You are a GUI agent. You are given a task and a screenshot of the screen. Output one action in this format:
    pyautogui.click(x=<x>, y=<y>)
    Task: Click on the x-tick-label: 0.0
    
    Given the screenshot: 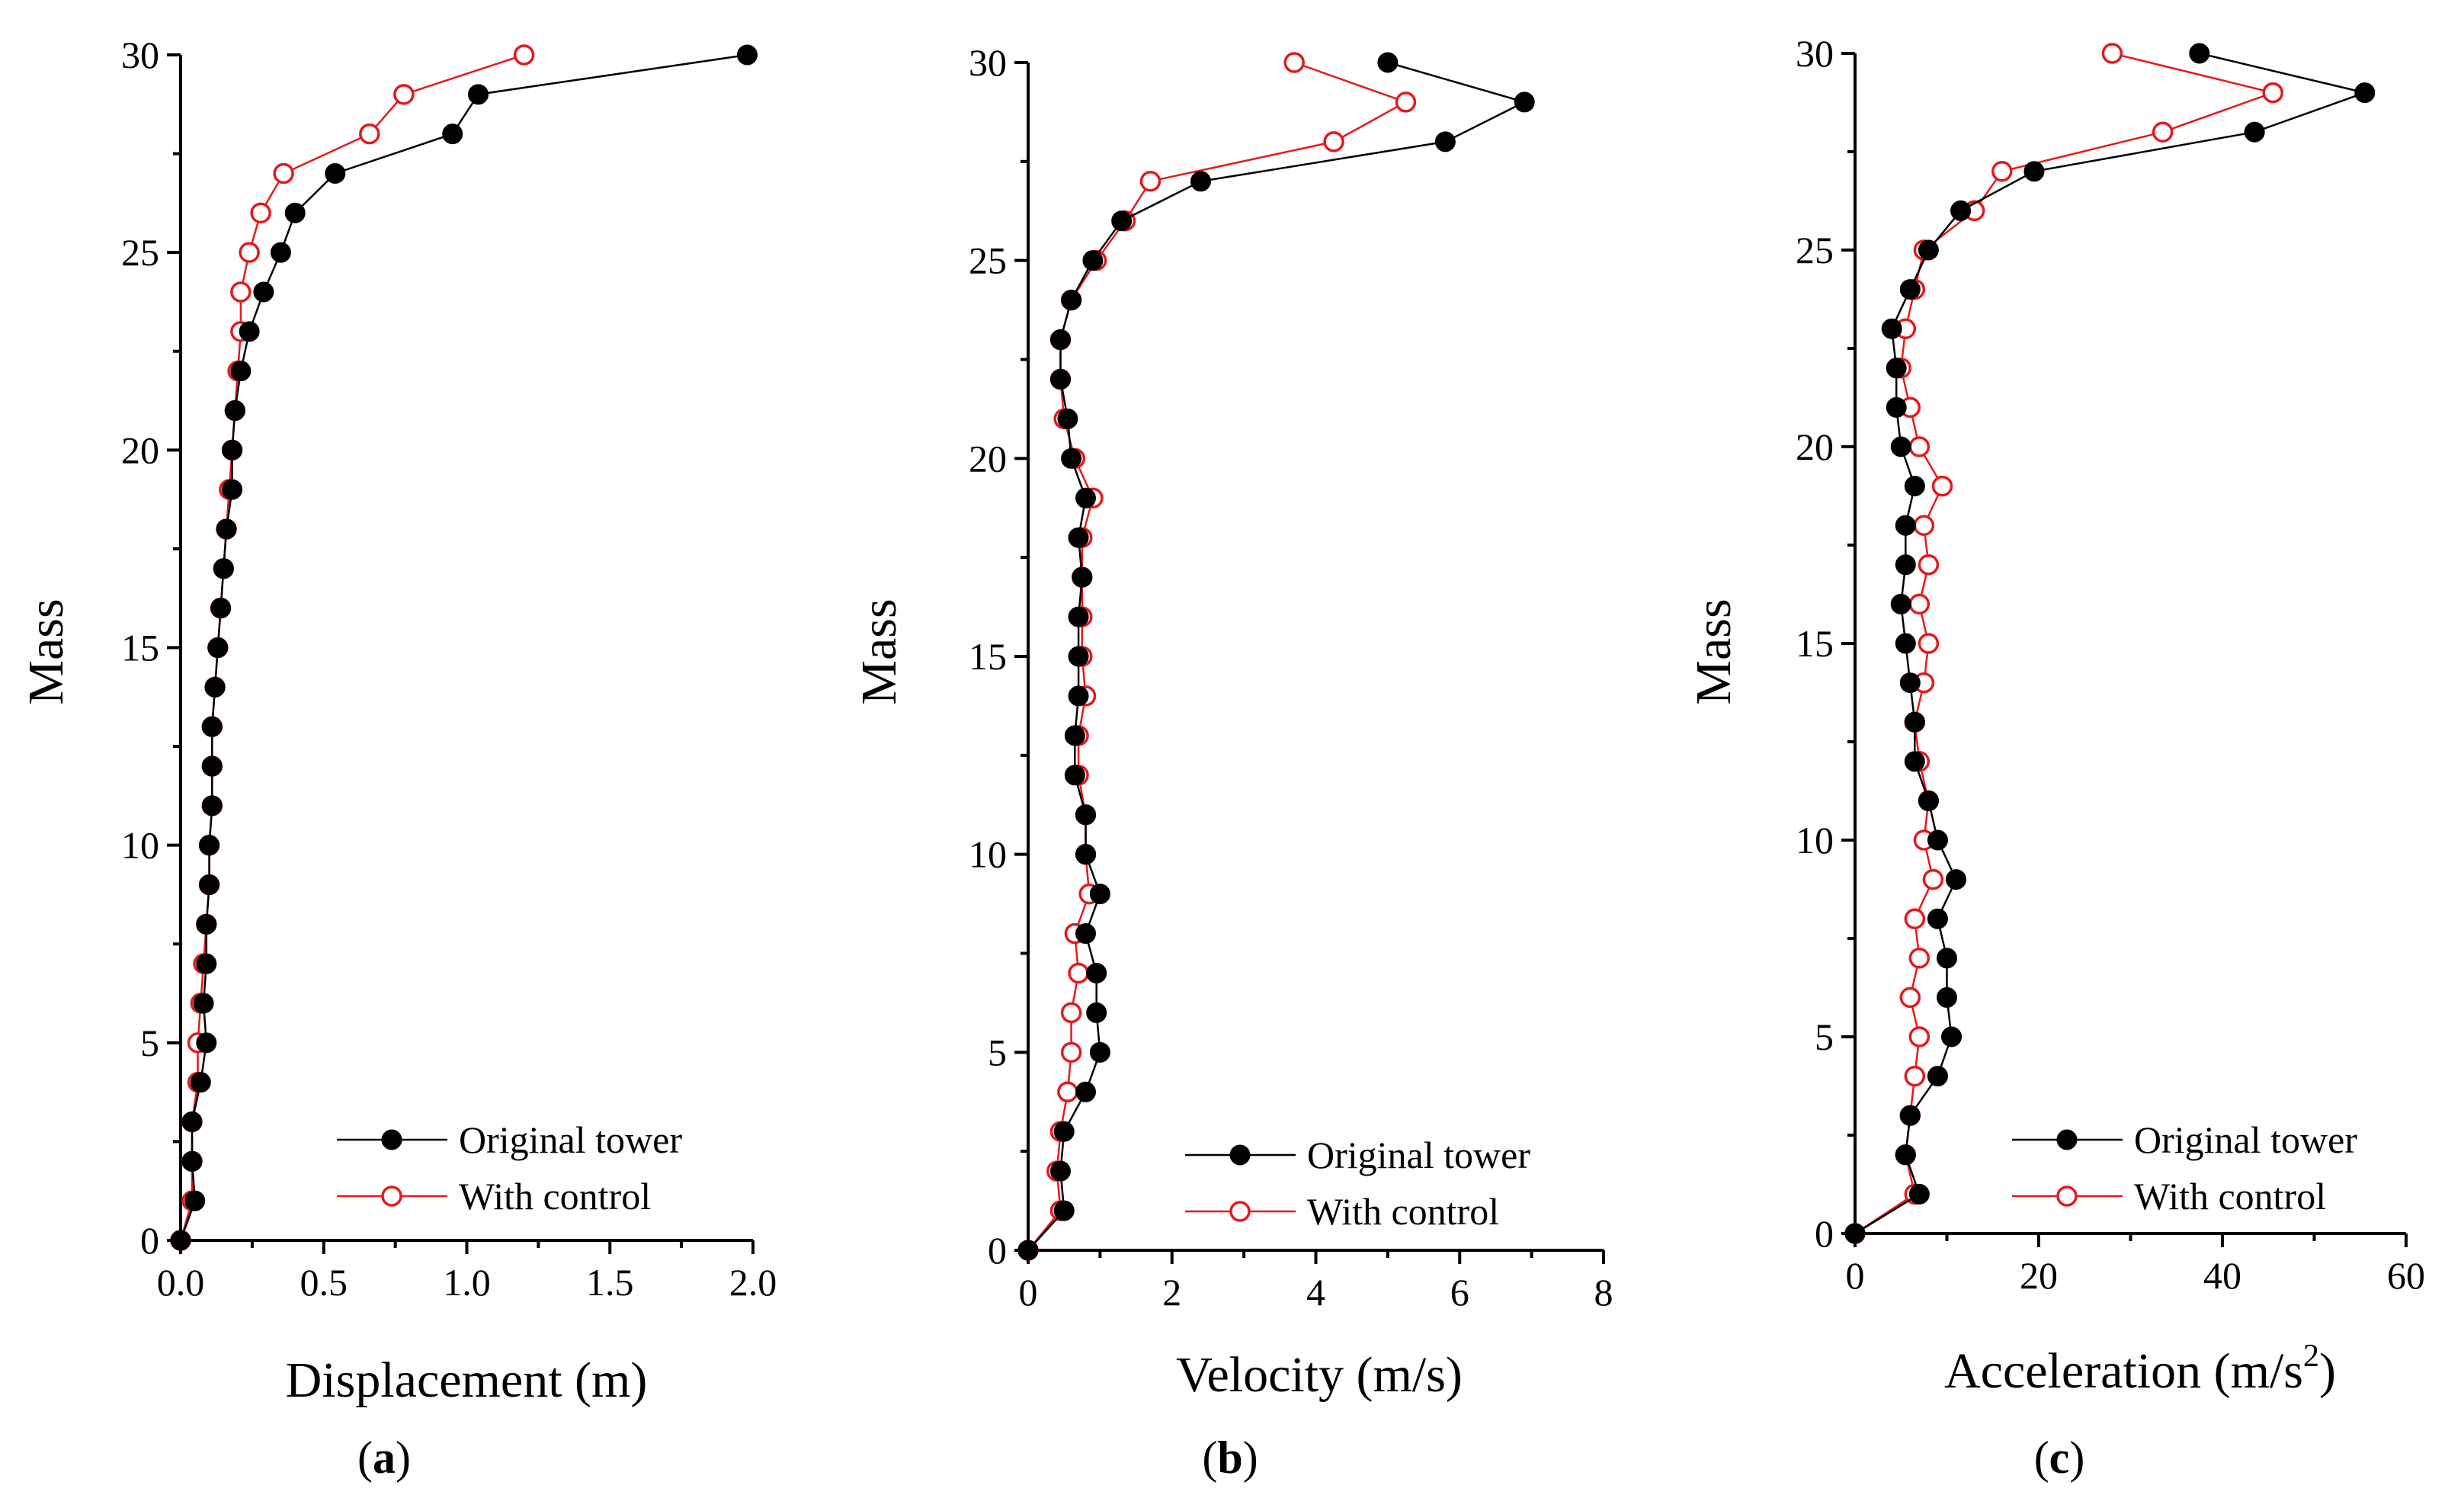 What is the action you would take?
    pyautogui.click(x=181, y=1282)
    